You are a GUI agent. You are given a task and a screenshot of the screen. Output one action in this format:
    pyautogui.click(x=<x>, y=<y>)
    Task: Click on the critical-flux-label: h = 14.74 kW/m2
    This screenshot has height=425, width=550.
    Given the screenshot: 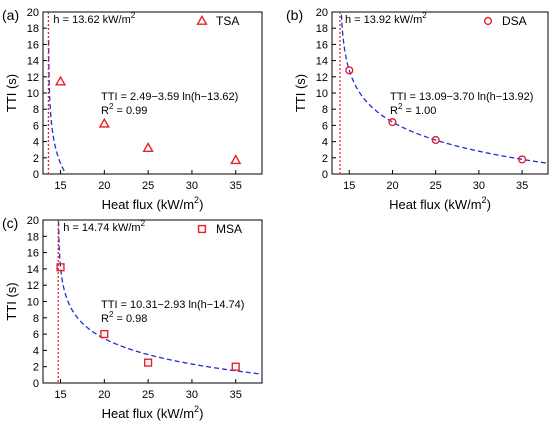 What is the action you would take?
    pyautogui.click(x=104, y=226)
    